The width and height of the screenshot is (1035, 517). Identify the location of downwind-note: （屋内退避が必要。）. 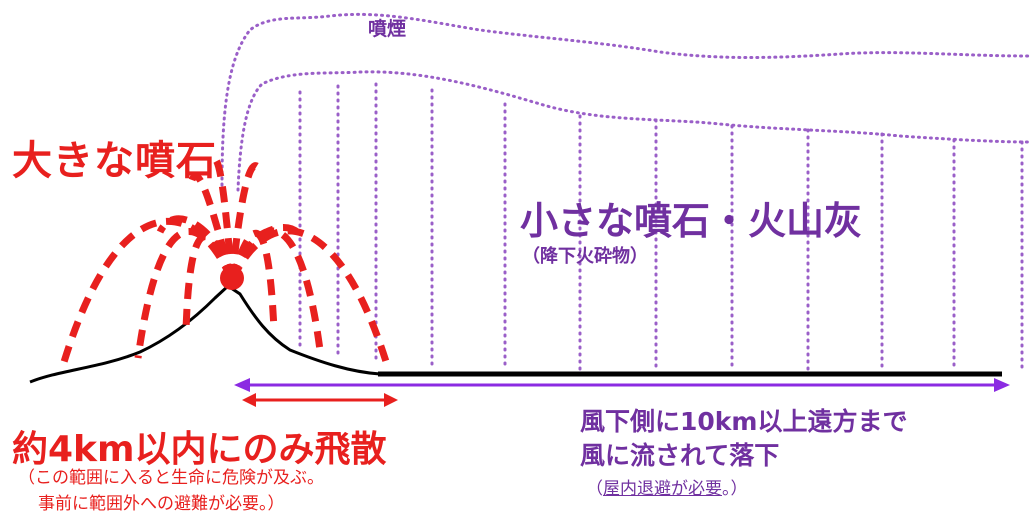
(667, 486).